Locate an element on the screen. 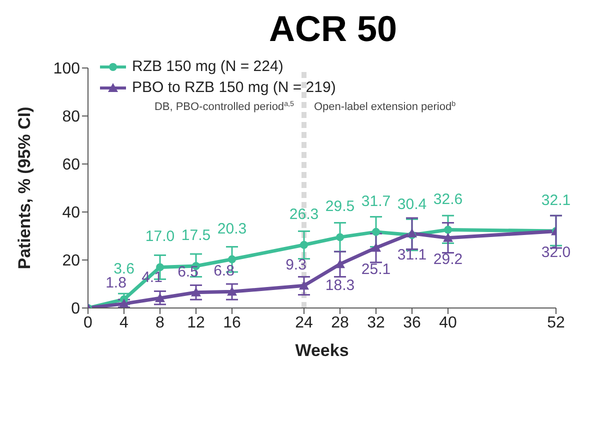  x-tick-label: 52 is located at coordinates (556, 323).